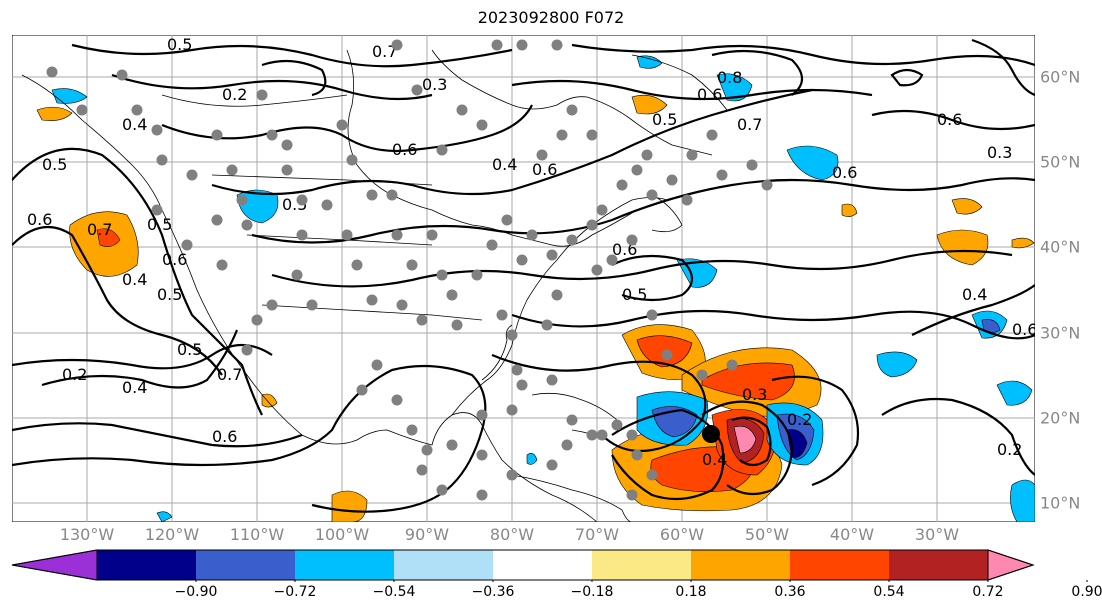 The width and height of the screenshot is (1102, 613). Describe the element at coordinates (852, 534) in the screenshot. I see `longitude-label: 40°W` at that location.